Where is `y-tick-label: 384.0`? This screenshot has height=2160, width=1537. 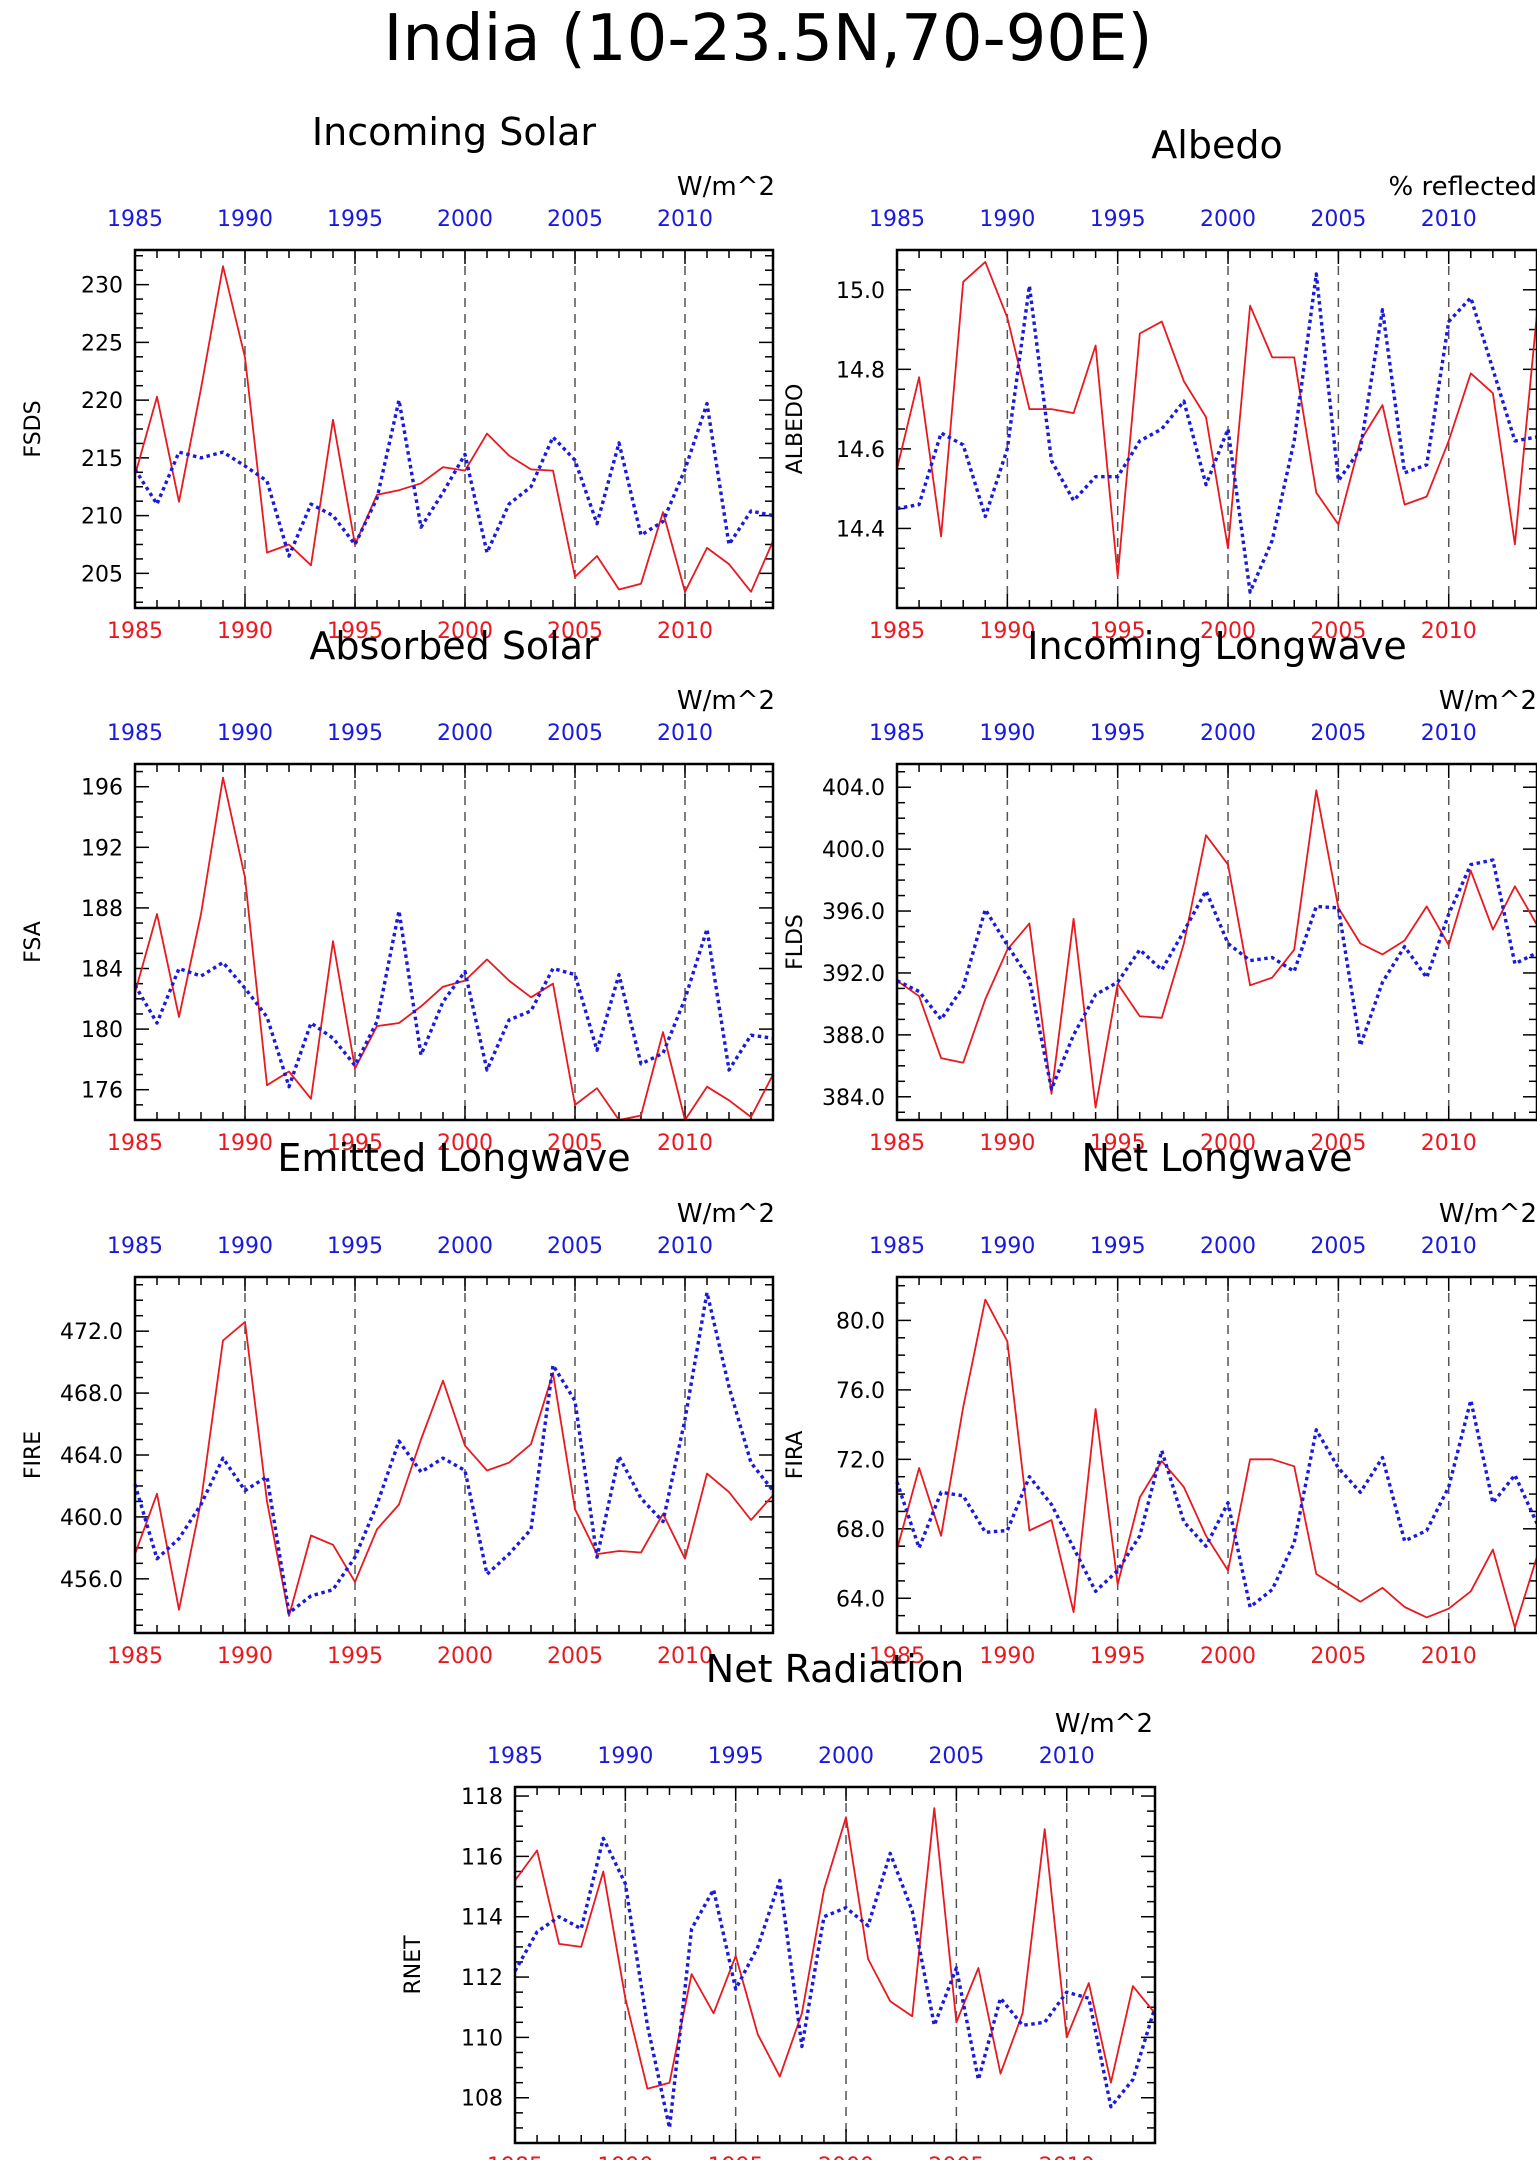
y-tick-label: 384.0 is located at coordinates (853, 1098).